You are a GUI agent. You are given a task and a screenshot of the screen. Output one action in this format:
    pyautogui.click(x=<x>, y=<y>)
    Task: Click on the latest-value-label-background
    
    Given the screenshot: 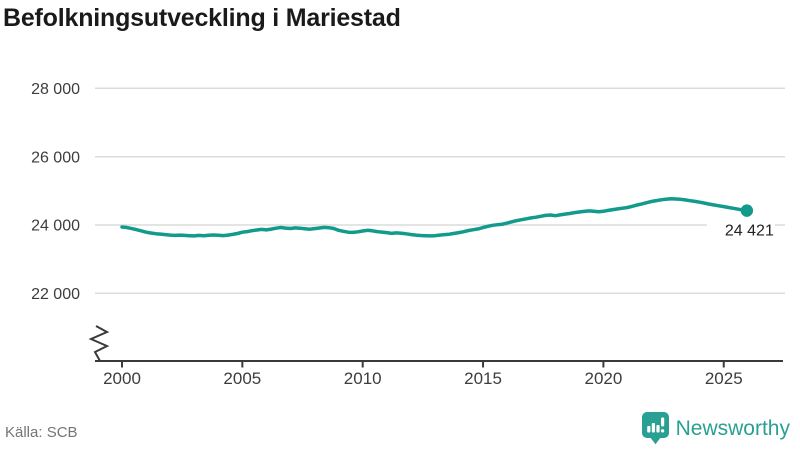 What is the action you would take?
    pyautogui.click(x=740, y=229)
    